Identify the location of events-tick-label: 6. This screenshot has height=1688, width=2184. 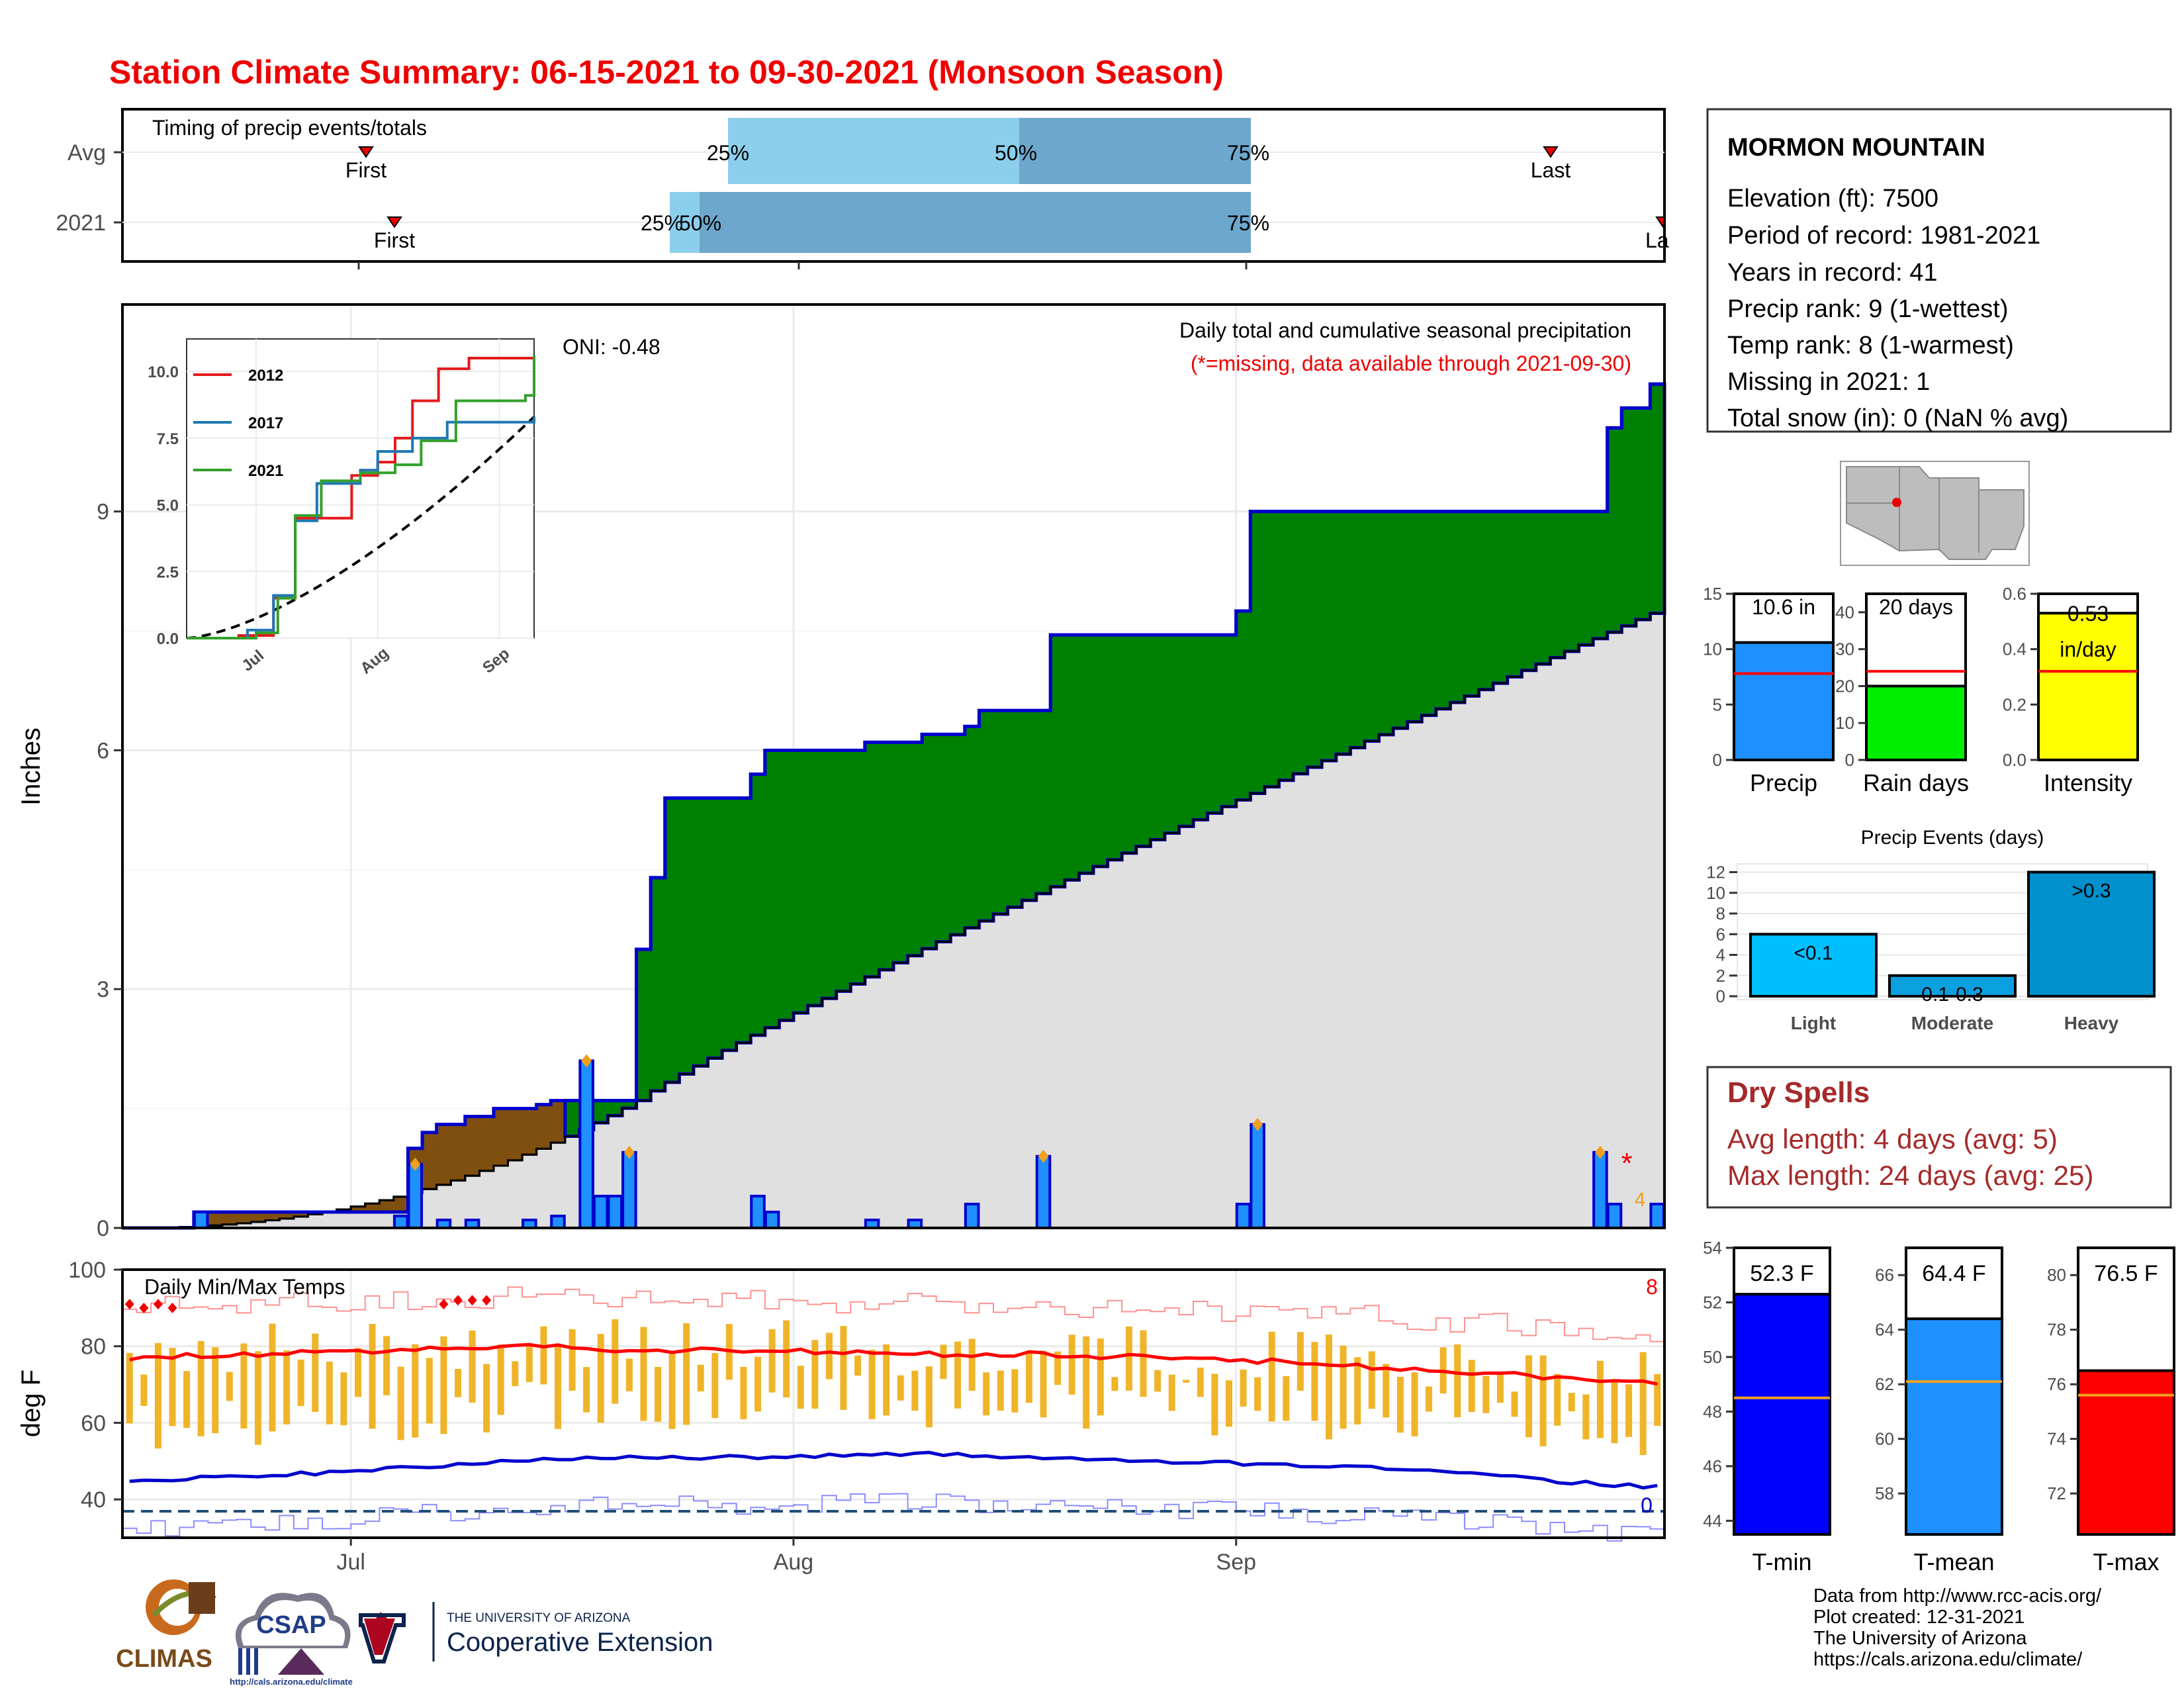
(1720, 934).